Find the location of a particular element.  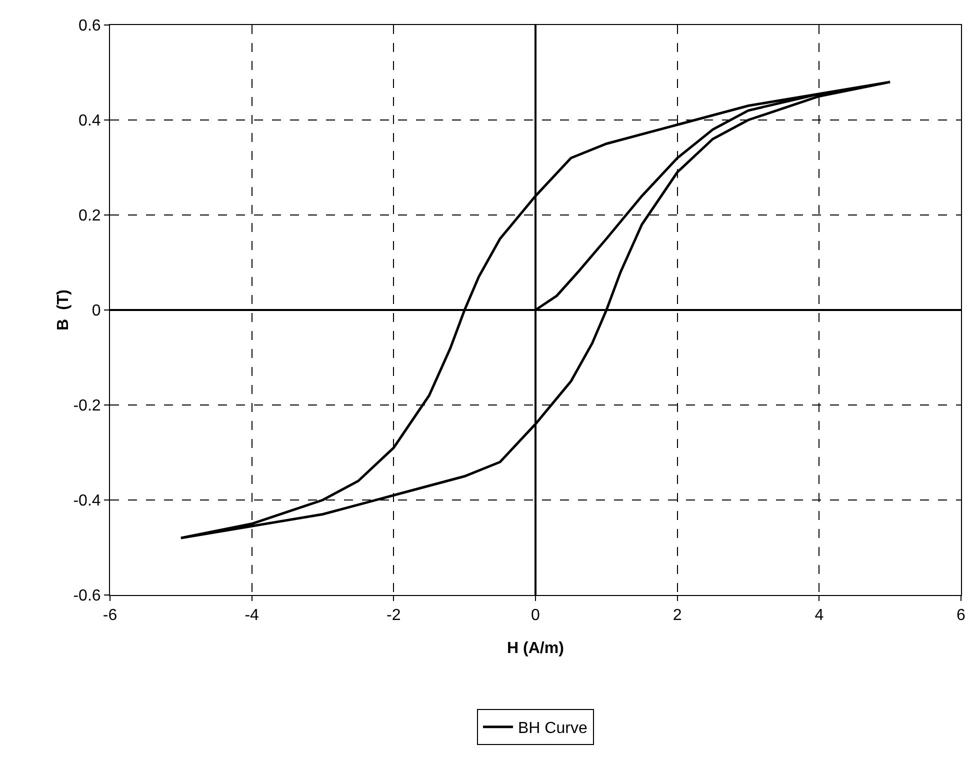

x-axis-title: H (A/m) is located at coordinates (535, 648).